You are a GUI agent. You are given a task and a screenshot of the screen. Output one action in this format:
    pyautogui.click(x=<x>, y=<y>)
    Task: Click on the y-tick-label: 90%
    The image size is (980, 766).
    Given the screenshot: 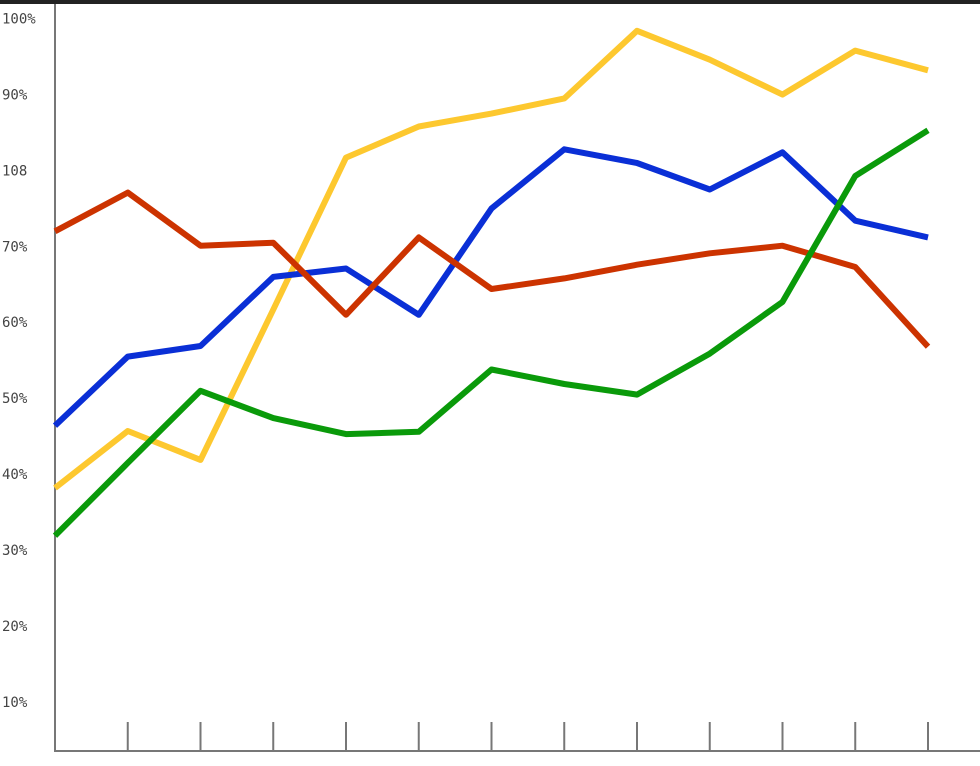 What is the action you would take?
    pyautogui.click(x=15, y=95)
    